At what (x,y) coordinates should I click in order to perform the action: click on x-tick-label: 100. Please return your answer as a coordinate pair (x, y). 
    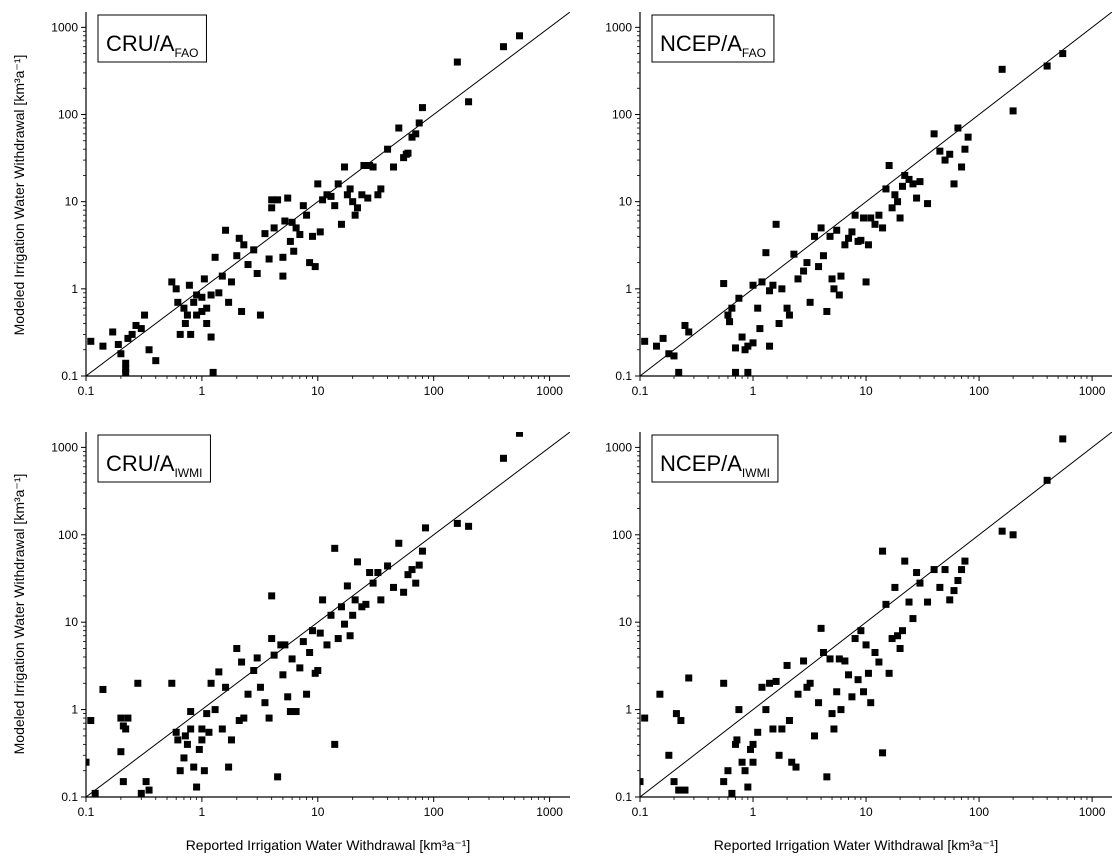
    Looking at the image, I should click on (434, 812).